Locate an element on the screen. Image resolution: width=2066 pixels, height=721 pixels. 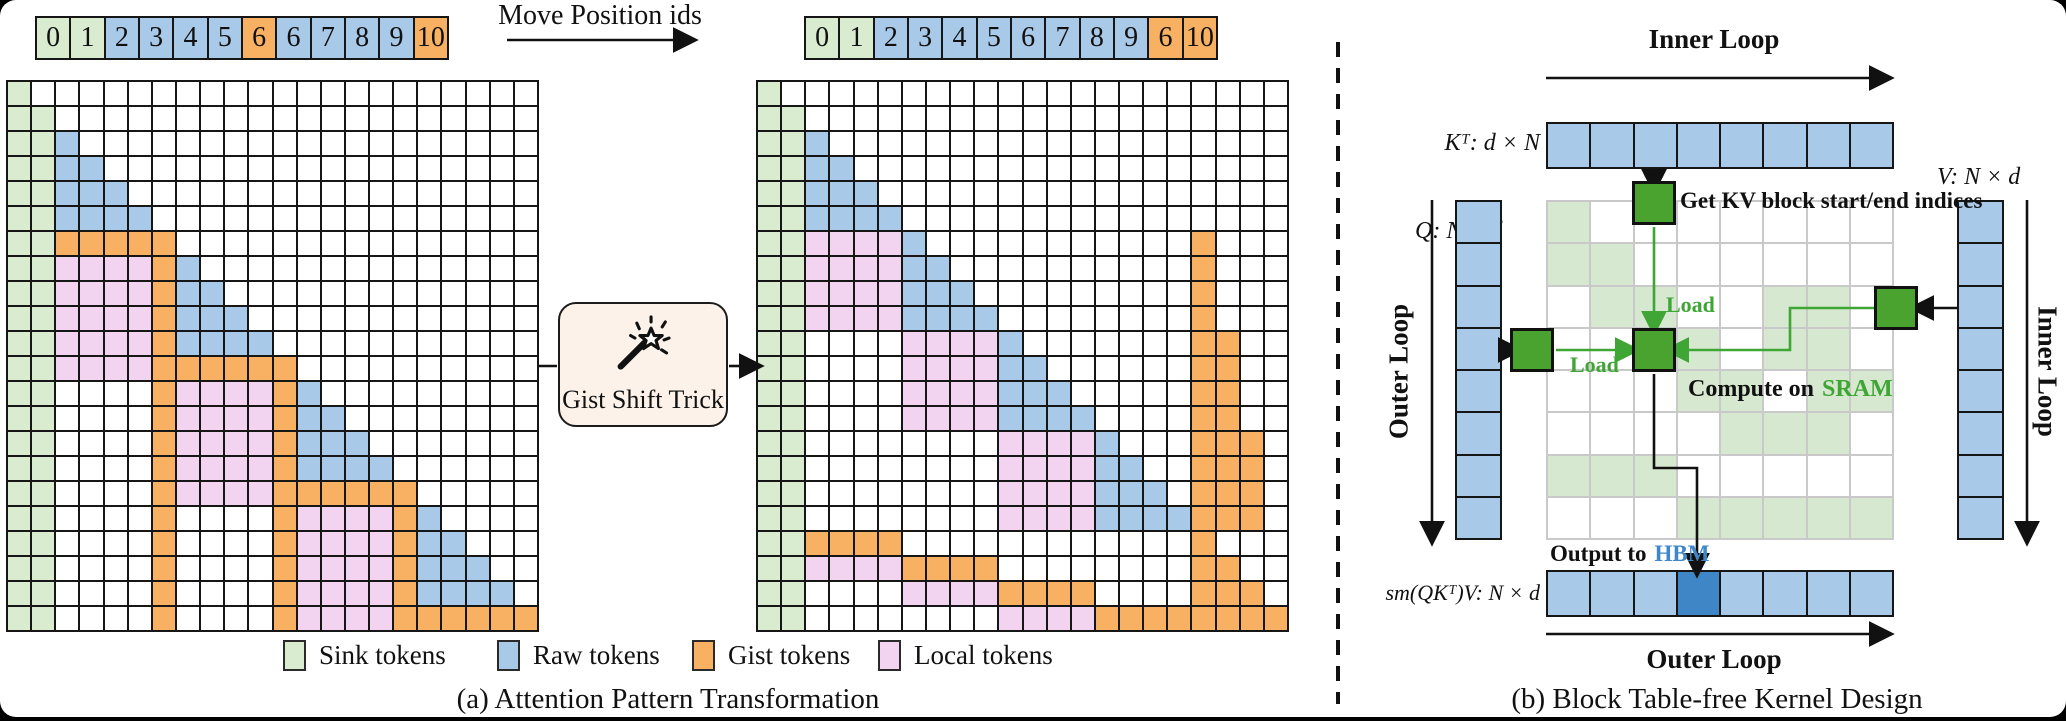
gist-swatch-icon is located at coordinates (703, 655).